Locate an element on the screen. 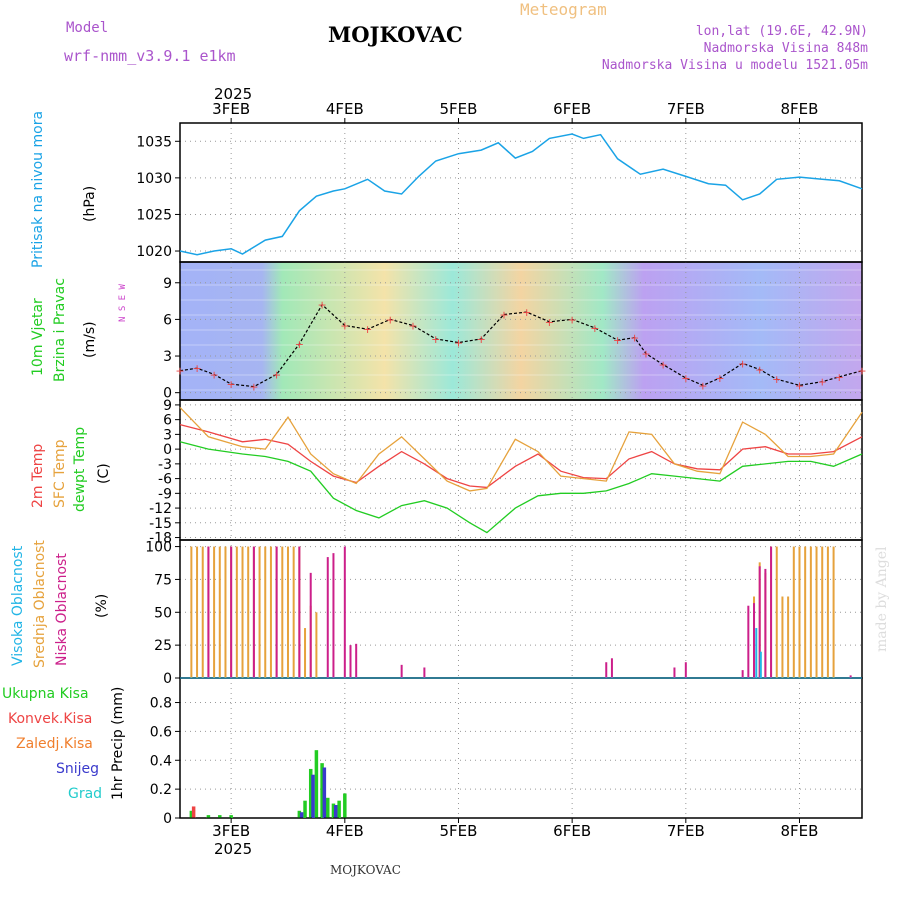 Image resolution: width=900 pixels, height=900 pixels. elevation-label: Nadmorska Visina 848m is located at coordinates (785, 48).